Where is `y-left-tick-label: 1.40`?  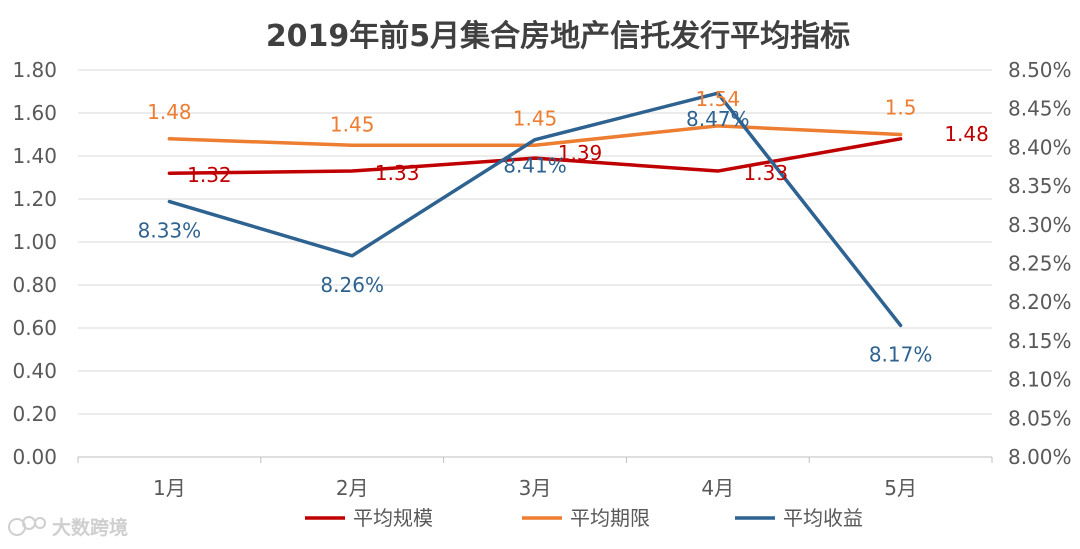 y-left-tick-label: 1.40 is located at coordinates (34, 156).